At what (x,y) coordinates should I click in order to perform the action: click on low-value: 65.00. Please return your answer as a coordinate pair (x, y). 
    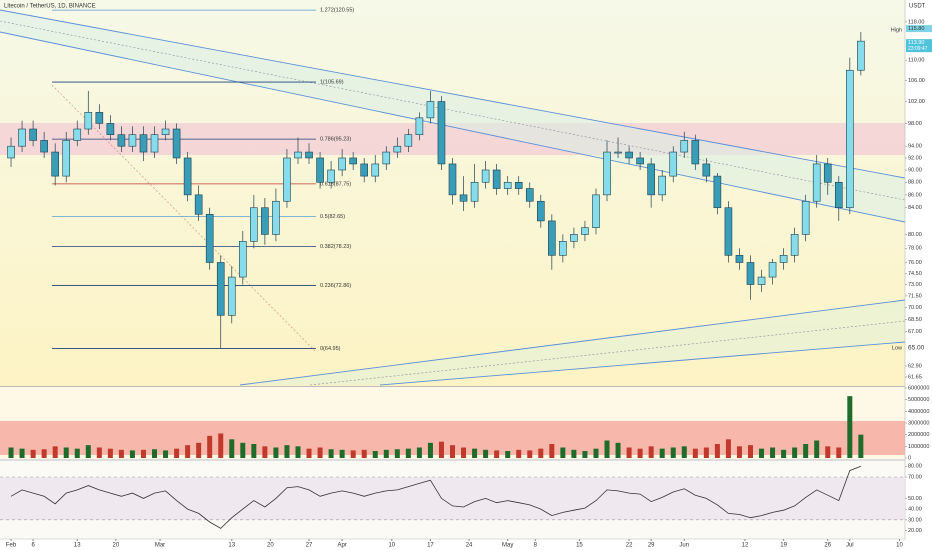
    Looking at the image, I should click on (916, 348).